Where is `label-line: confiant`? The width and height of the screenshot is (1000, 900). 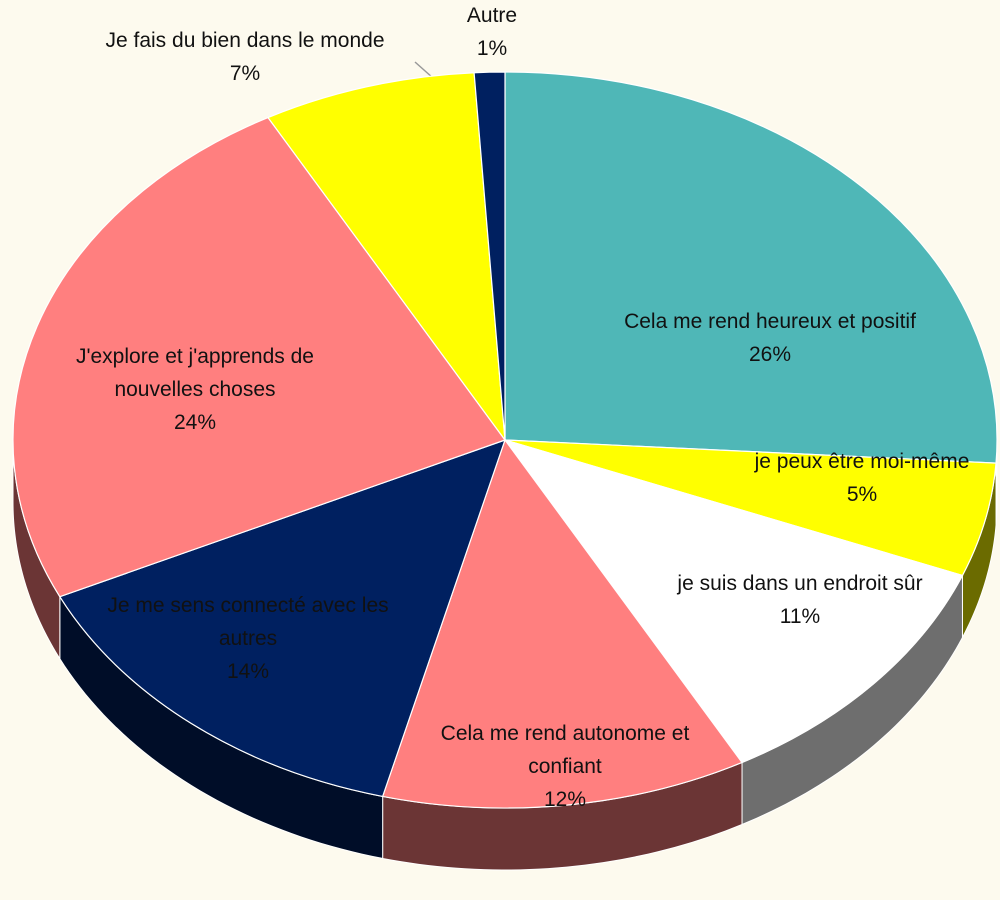 label-line: confiant is located at coordinates (565, 766).